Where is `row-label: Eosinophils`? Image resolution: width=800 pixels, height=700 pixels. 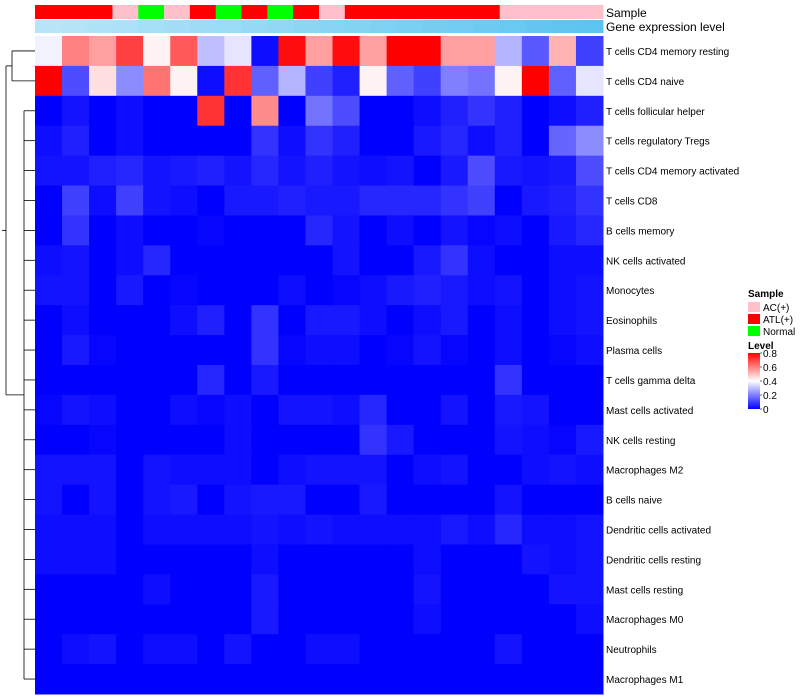 row-label: Eosinophils is located at coordinates (631, 321).